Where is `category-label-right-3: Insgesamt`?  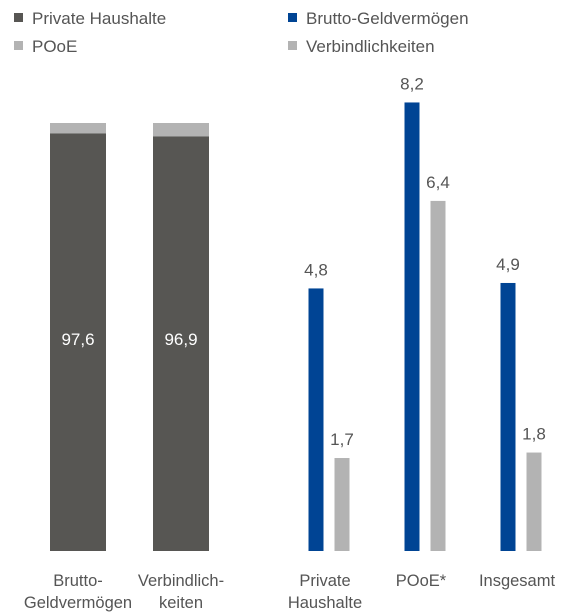
category-label-right-3: Insgesamt is located at coordinates (517, 581).